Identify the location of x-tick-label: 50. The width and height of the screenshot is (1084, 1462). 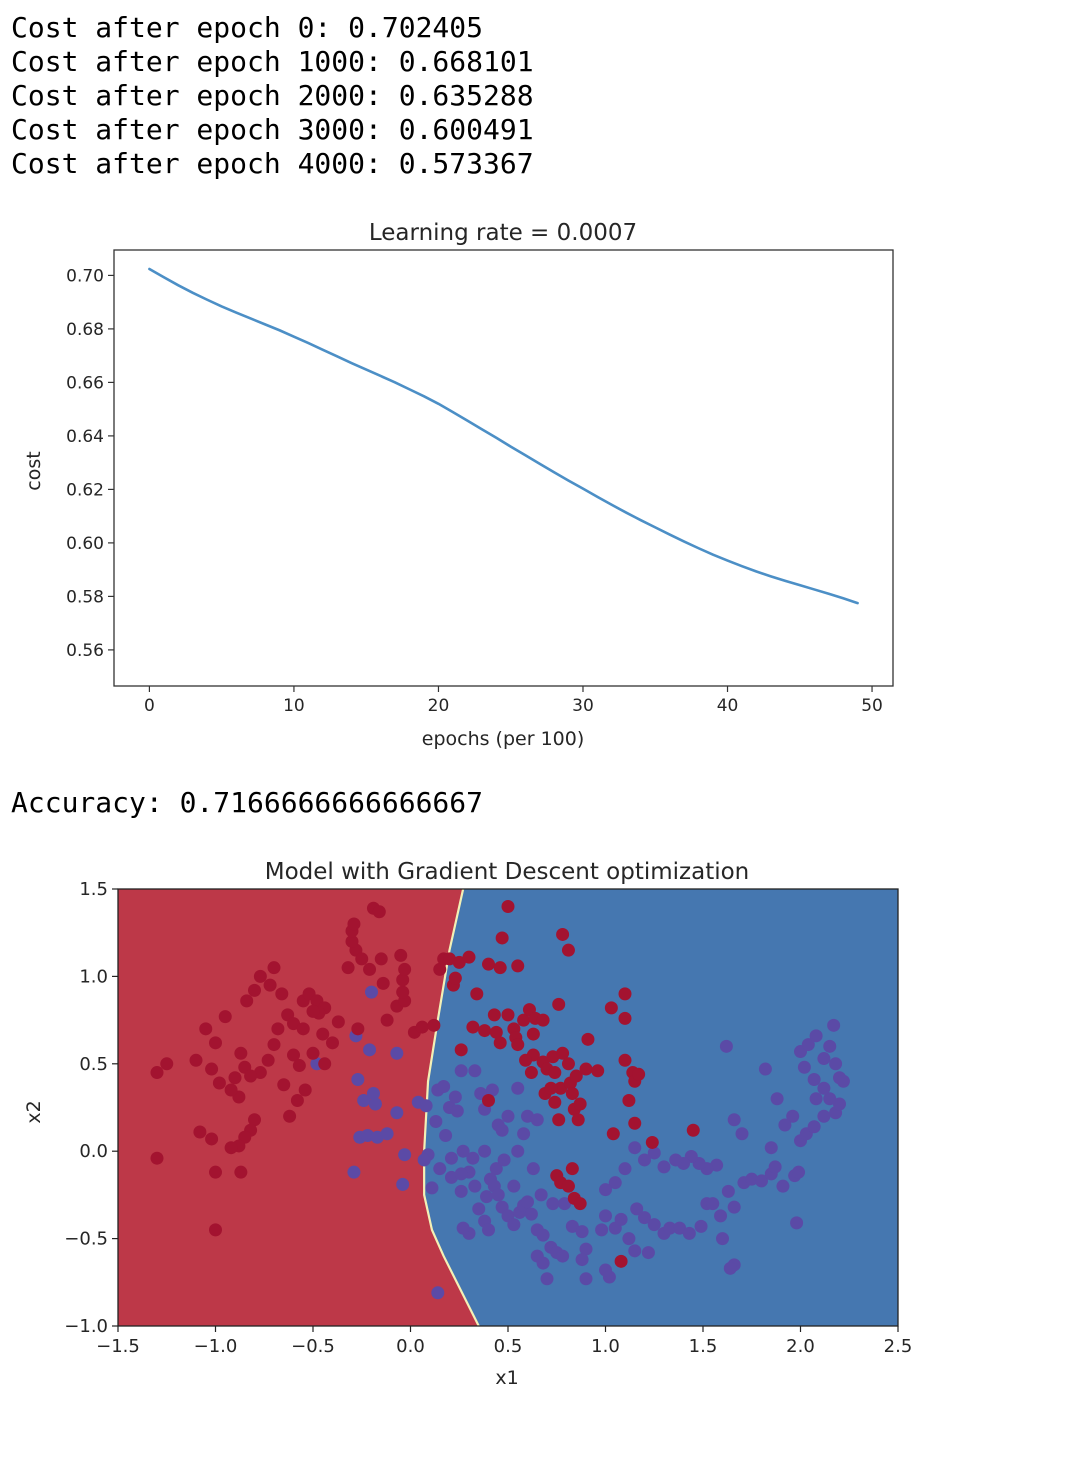
(872, 706).